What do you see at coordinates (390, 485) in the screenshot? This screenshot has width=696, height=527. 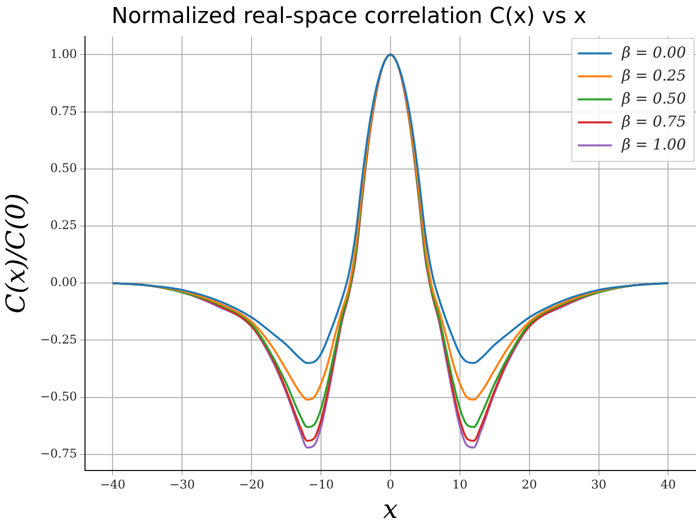 I see `x-tick-label: 0` at bounding box center [390, 485].